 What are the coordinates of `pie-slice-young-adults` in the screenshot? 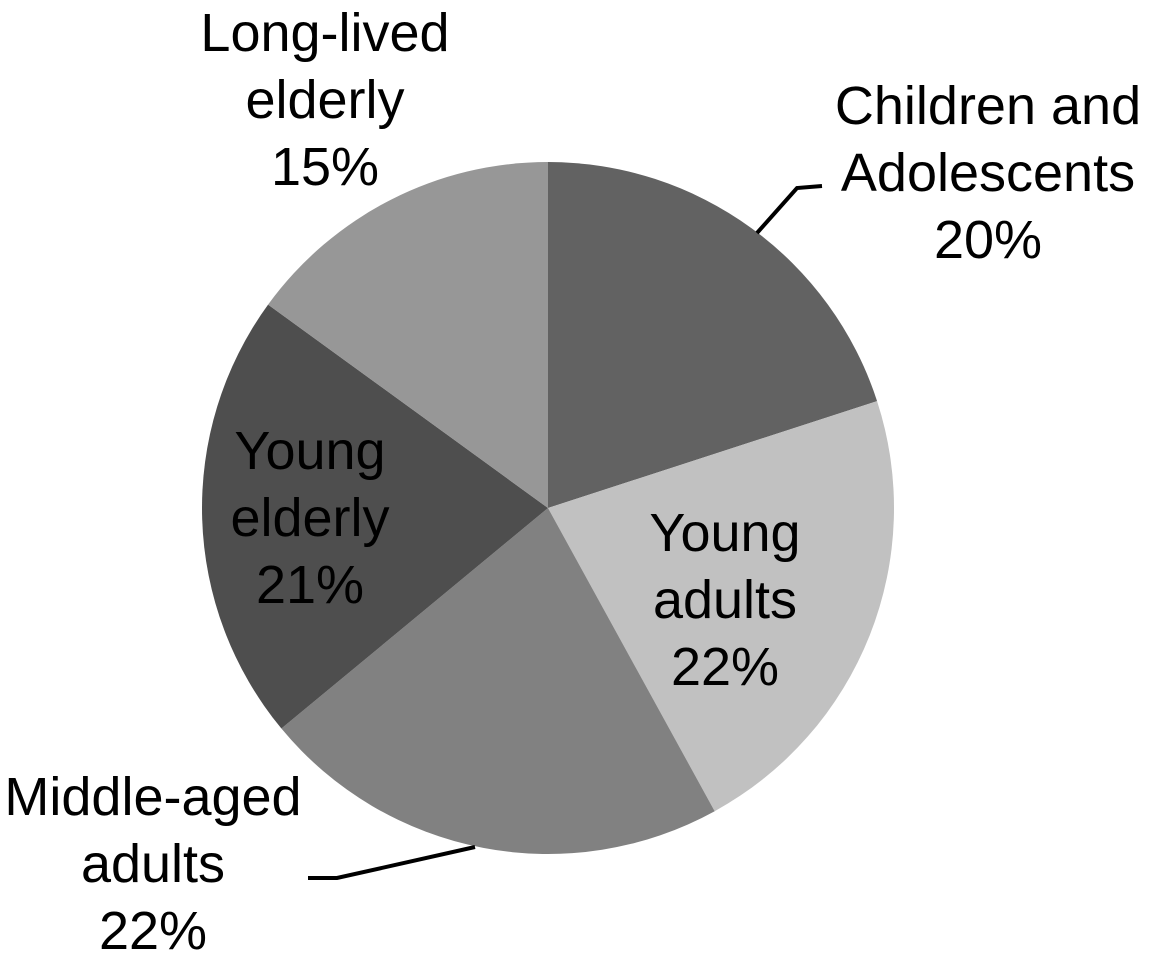 It's located at (721, 606).